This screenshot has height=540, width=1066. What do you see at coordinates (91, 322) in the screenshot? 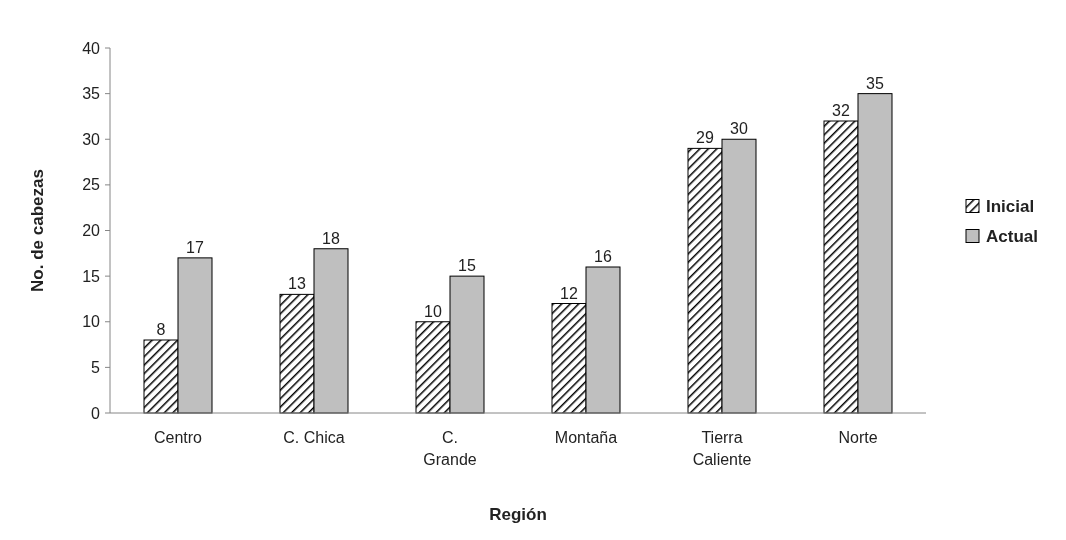
I see `y-tick-label: 10` at bounding box center [91, 322].